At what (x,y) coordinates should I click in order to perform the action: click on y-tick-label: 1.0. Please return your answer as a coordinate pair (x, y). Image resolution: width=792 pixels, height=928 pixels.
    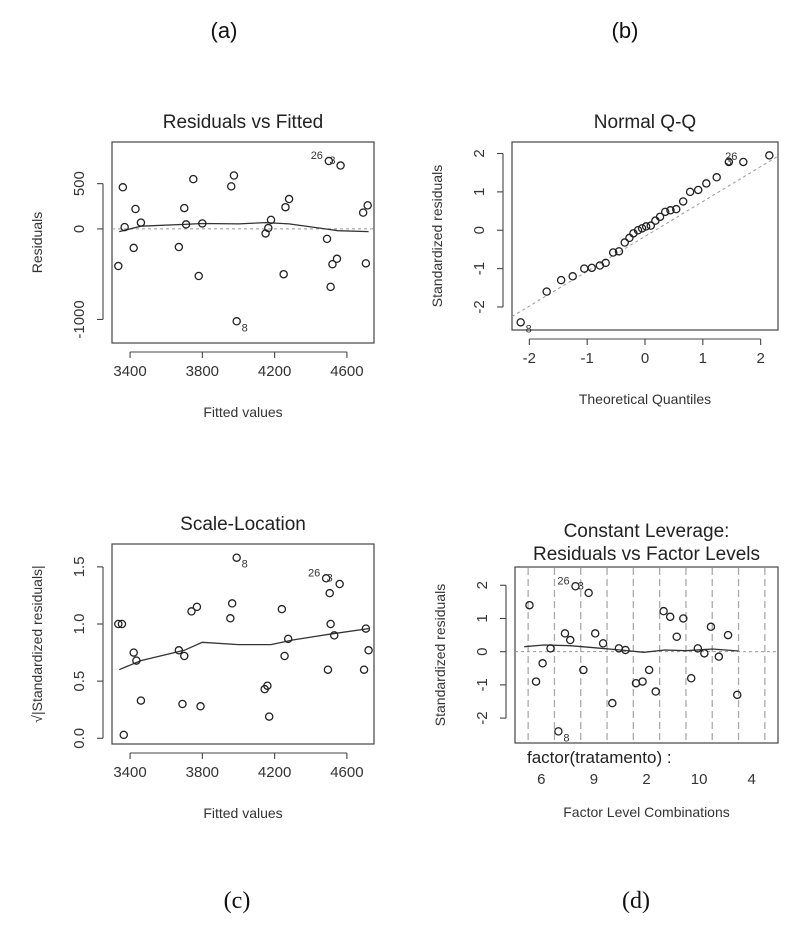
    Looking at the image, I should click on (79, 624).